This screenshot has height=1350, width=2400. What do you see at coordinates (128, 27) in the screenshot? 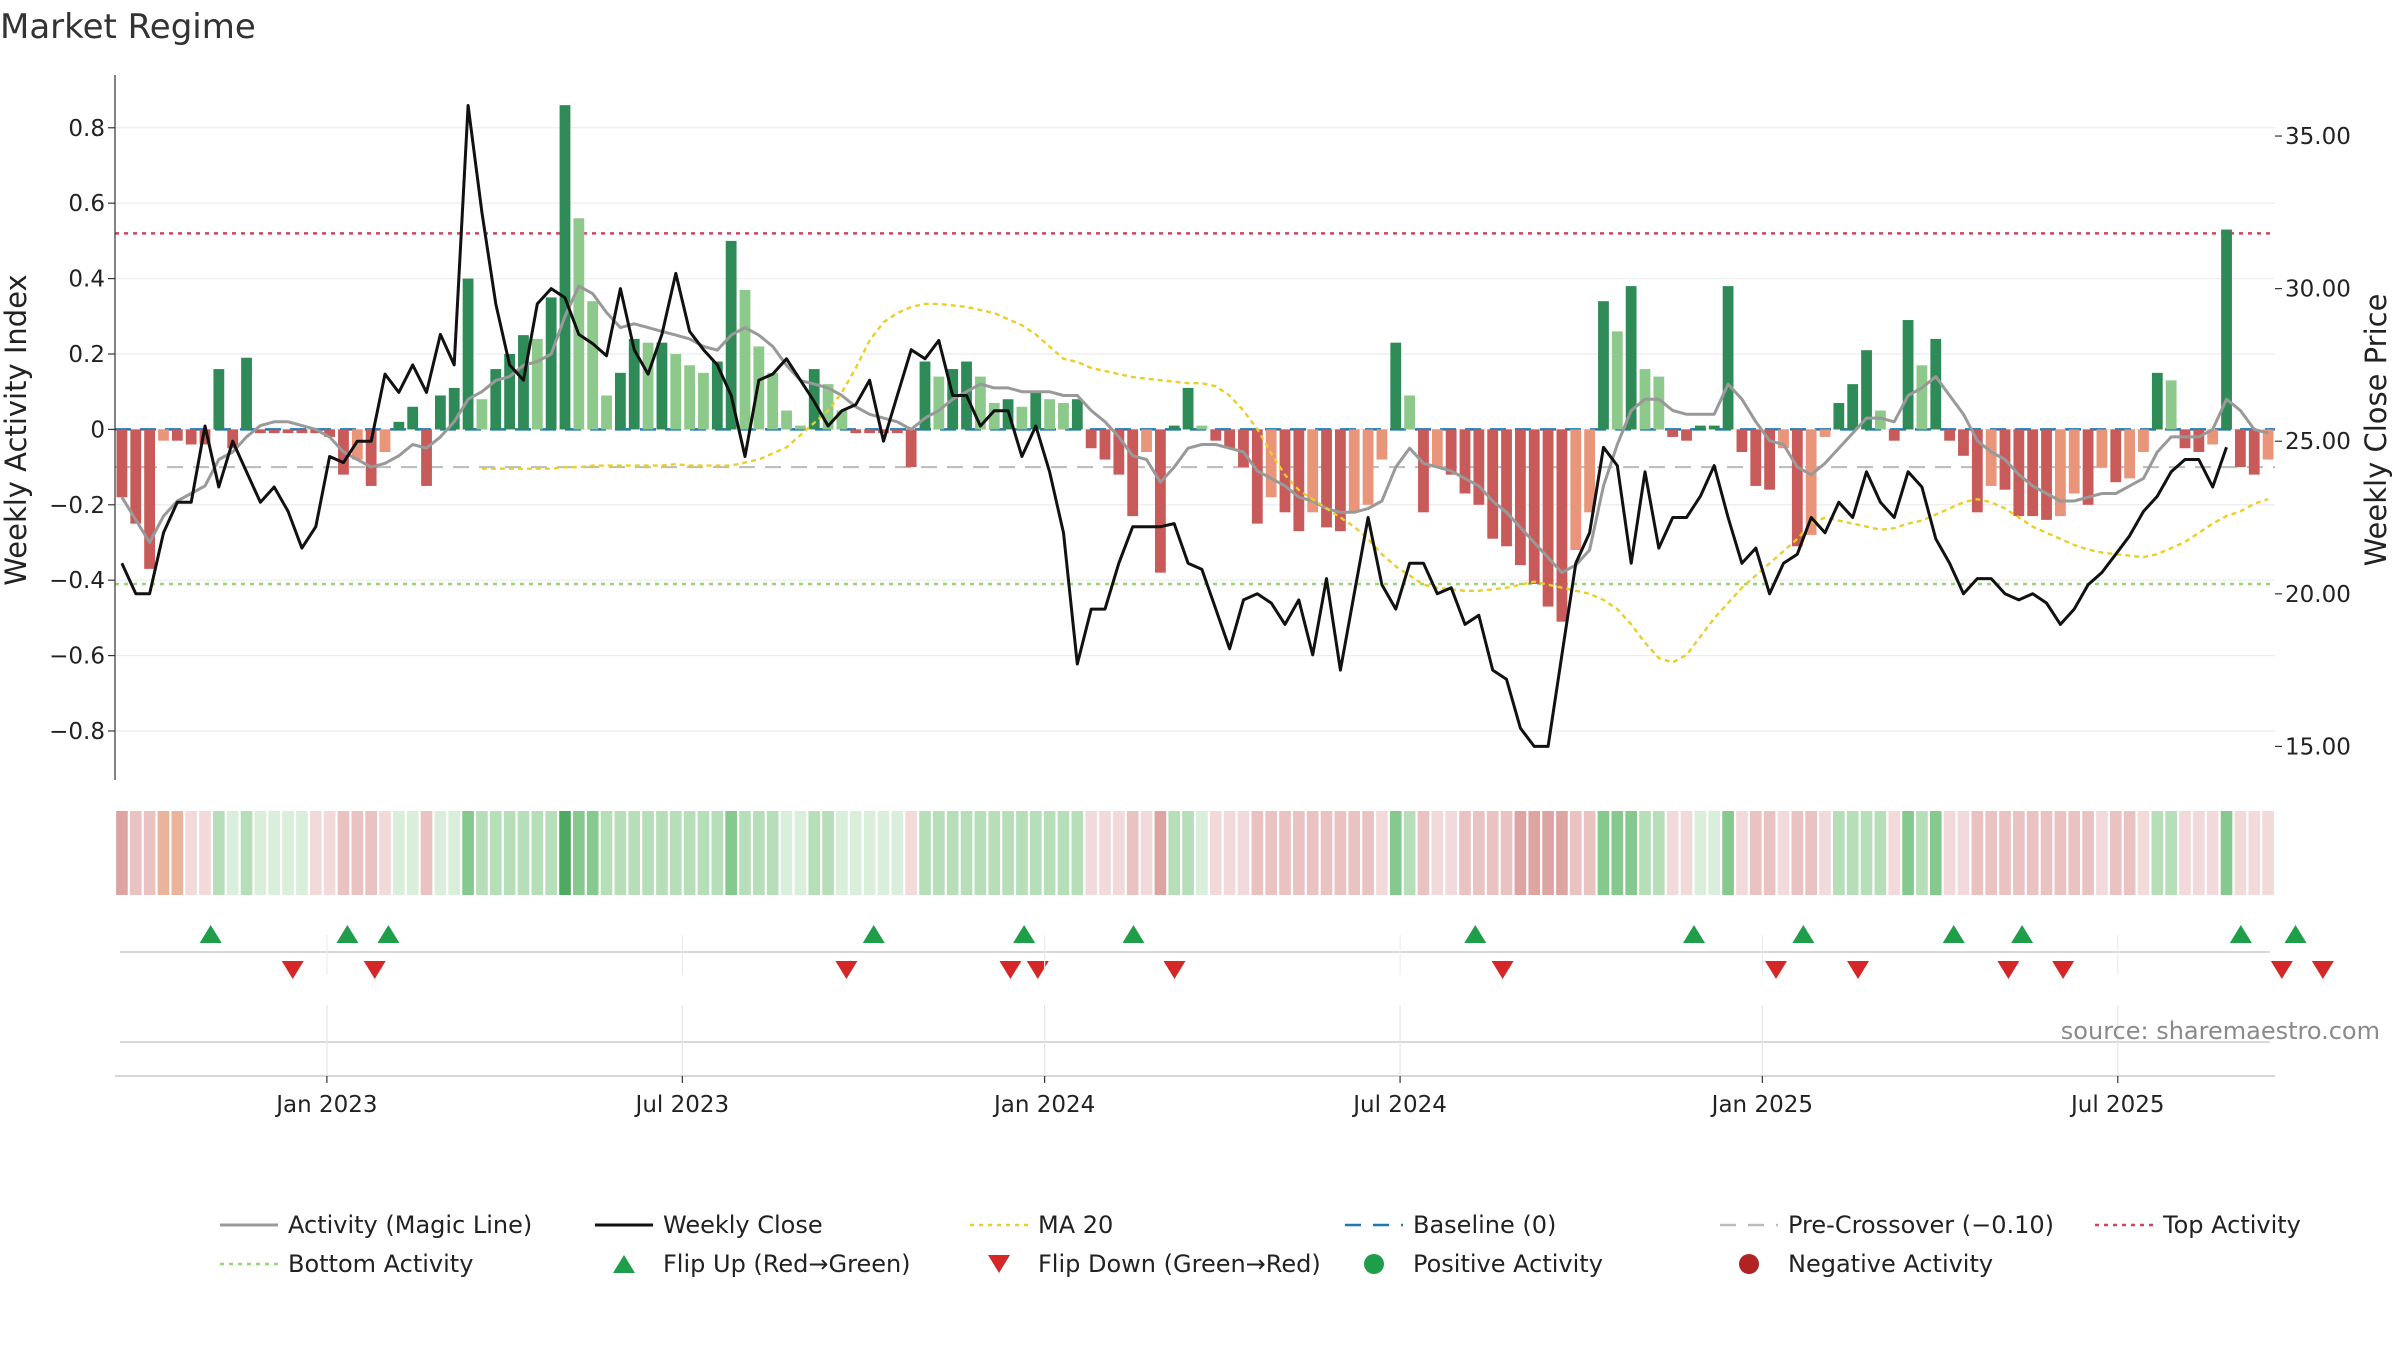
I see `chart-title: Market Regime` at bounding box center [128, 27].